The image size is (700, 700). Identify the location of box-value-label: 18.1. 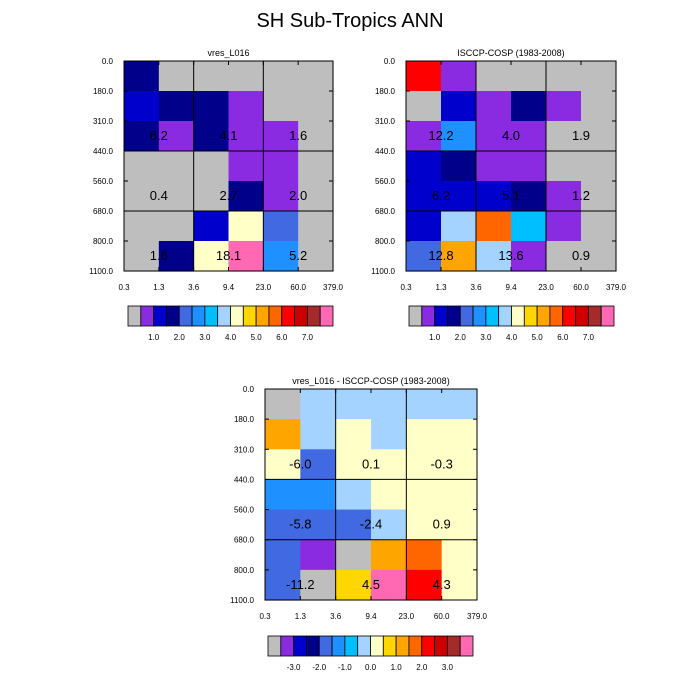
(228, 255).